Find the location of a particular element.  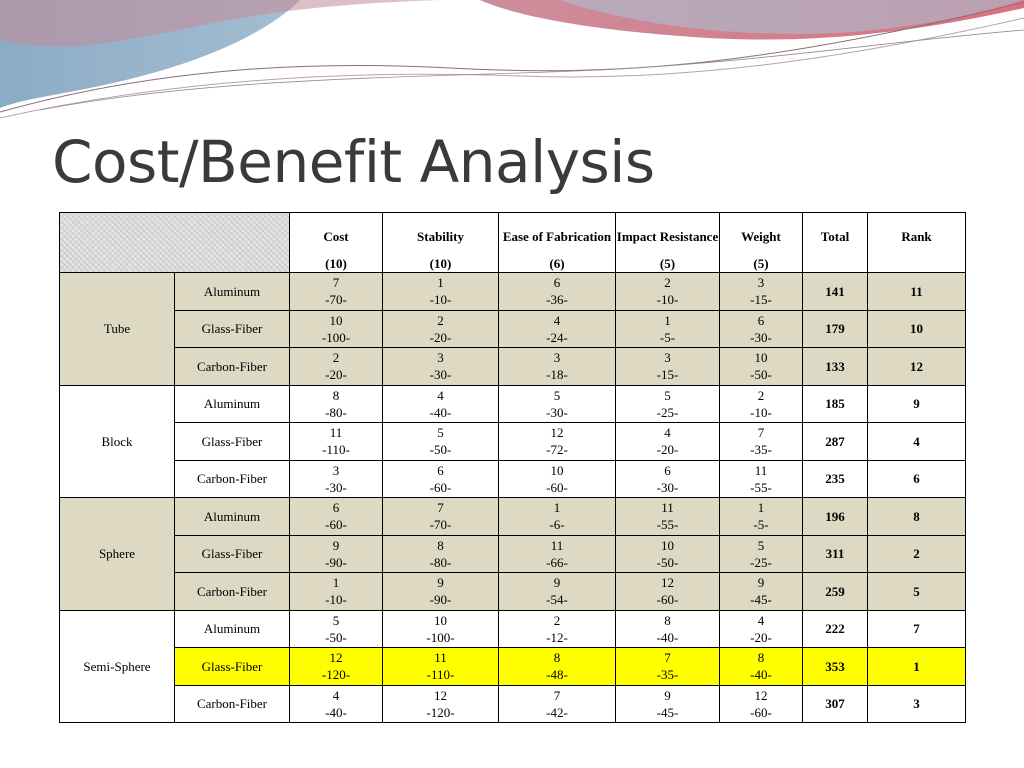

group-label: Tube is located at coordinates (117, 329).